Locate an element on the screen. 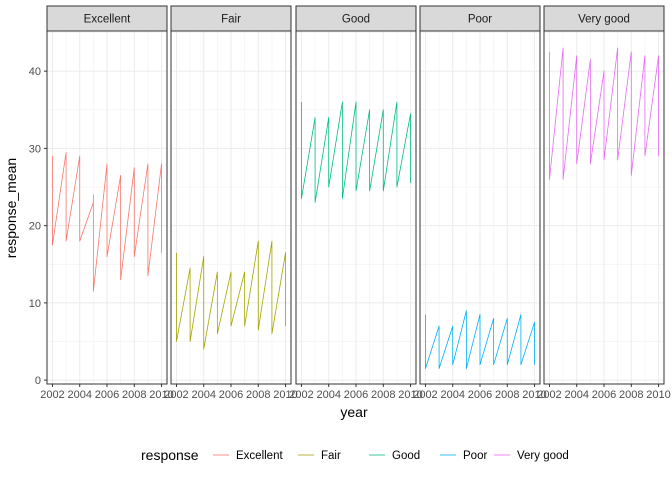 The height and width of the screenshot is (480, 672). legend-item-very-good: Very good is located at coordinates (531, 456).